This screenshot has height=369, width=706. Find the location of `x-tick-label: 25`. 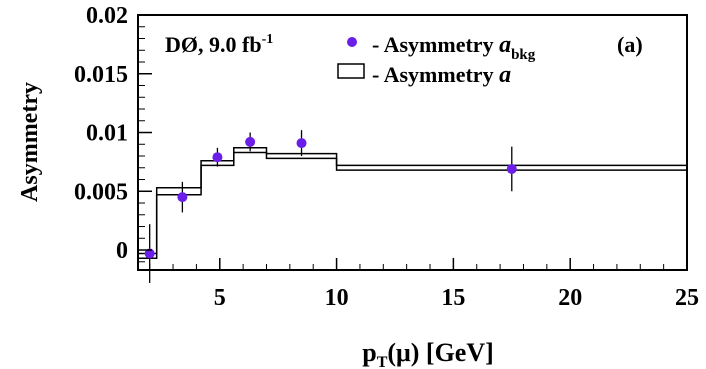

x-tick-label: 25 is located at coordinates (687, 298).